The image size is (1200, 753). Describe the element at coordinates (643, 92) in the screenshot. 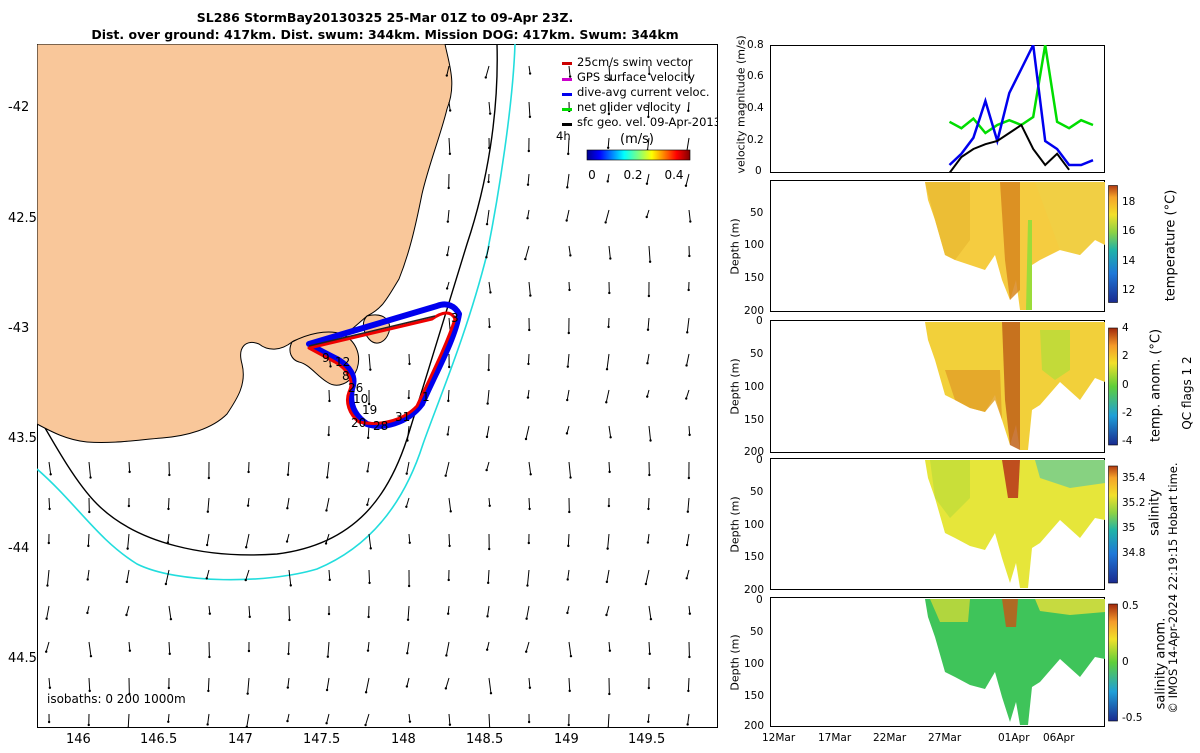

I see `legend-dive: dive-avg current veloc.` at that location.